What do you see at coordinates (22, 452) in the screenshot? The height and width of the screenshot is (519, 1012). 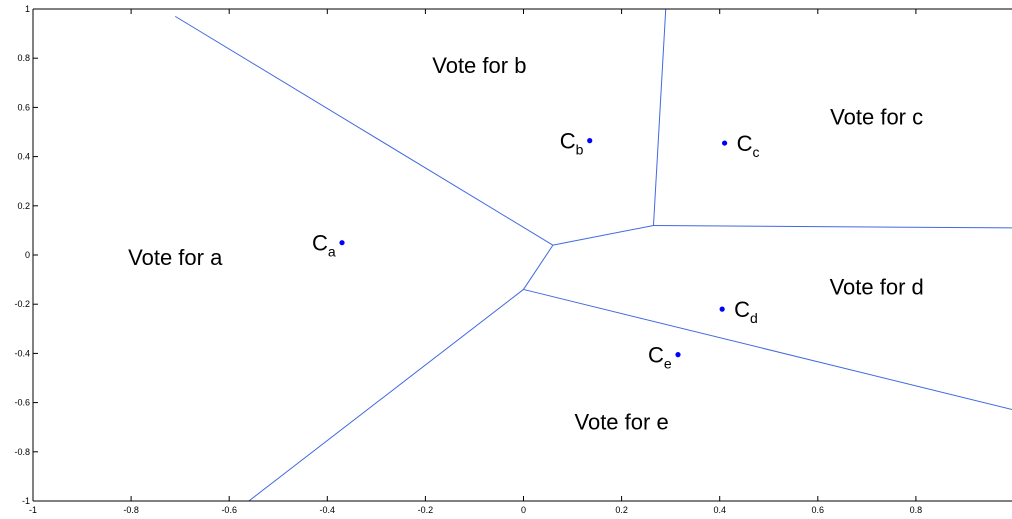 I see `y-tick-label: -0.8` at bounding box center [22, 452].